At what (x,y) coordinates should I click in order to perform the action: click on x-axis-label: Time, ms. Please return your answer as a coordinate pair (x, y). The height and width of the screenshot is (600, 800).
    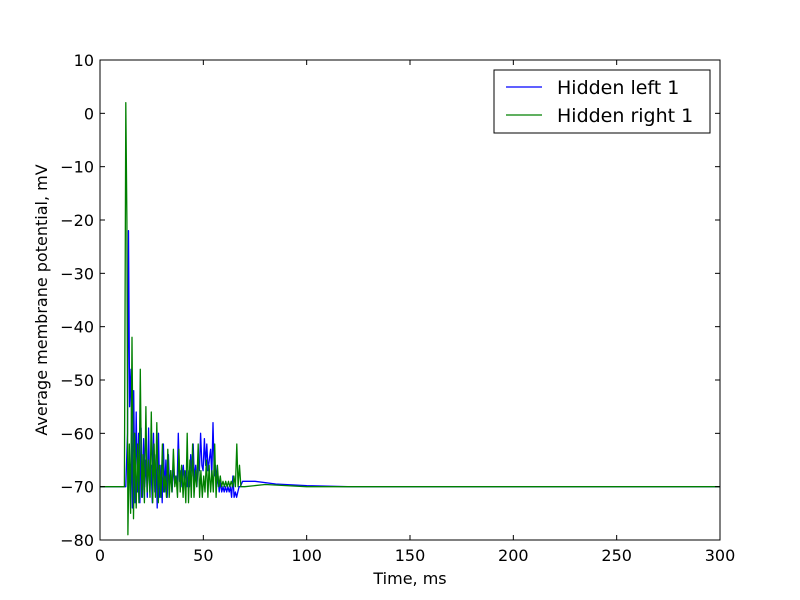
    Looking at the image, I should click on (409, 578).